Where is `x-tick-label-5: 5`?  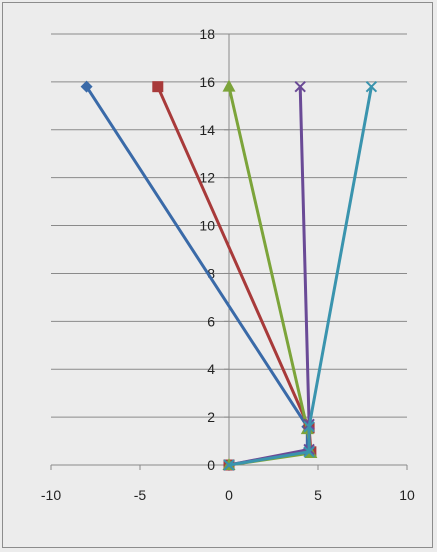
x-tick-label-5: 5 is located at coordinates (318, 495).